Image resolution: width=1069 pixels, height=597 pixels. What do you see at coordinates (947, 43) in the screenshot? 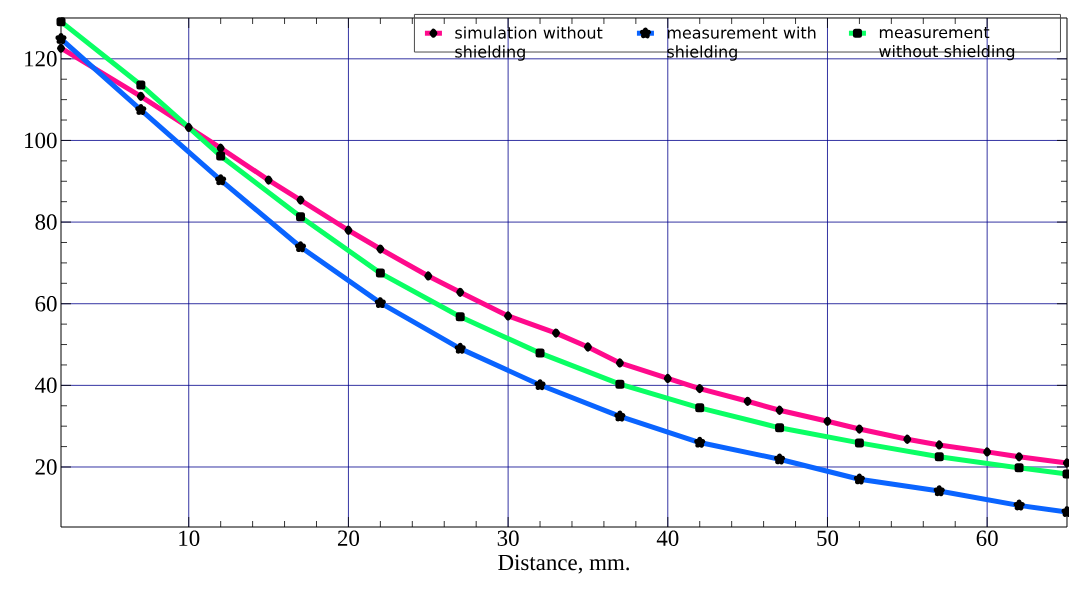
I see `legend-label: measurement without shielding` at bounding box center [947, 43].